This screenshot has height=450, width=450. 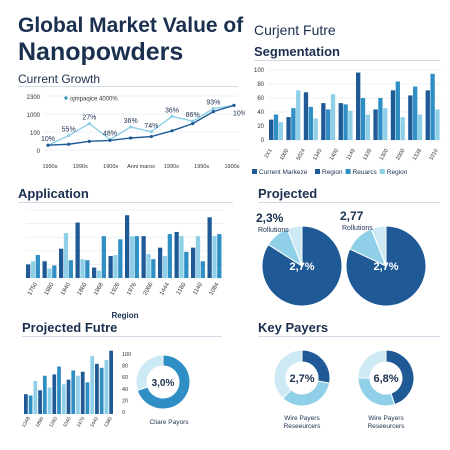 What do you see at coordinates (125, 367) in the screenshot?
I see `projected-future-ytick: 80` at bounding box center [125, 367].